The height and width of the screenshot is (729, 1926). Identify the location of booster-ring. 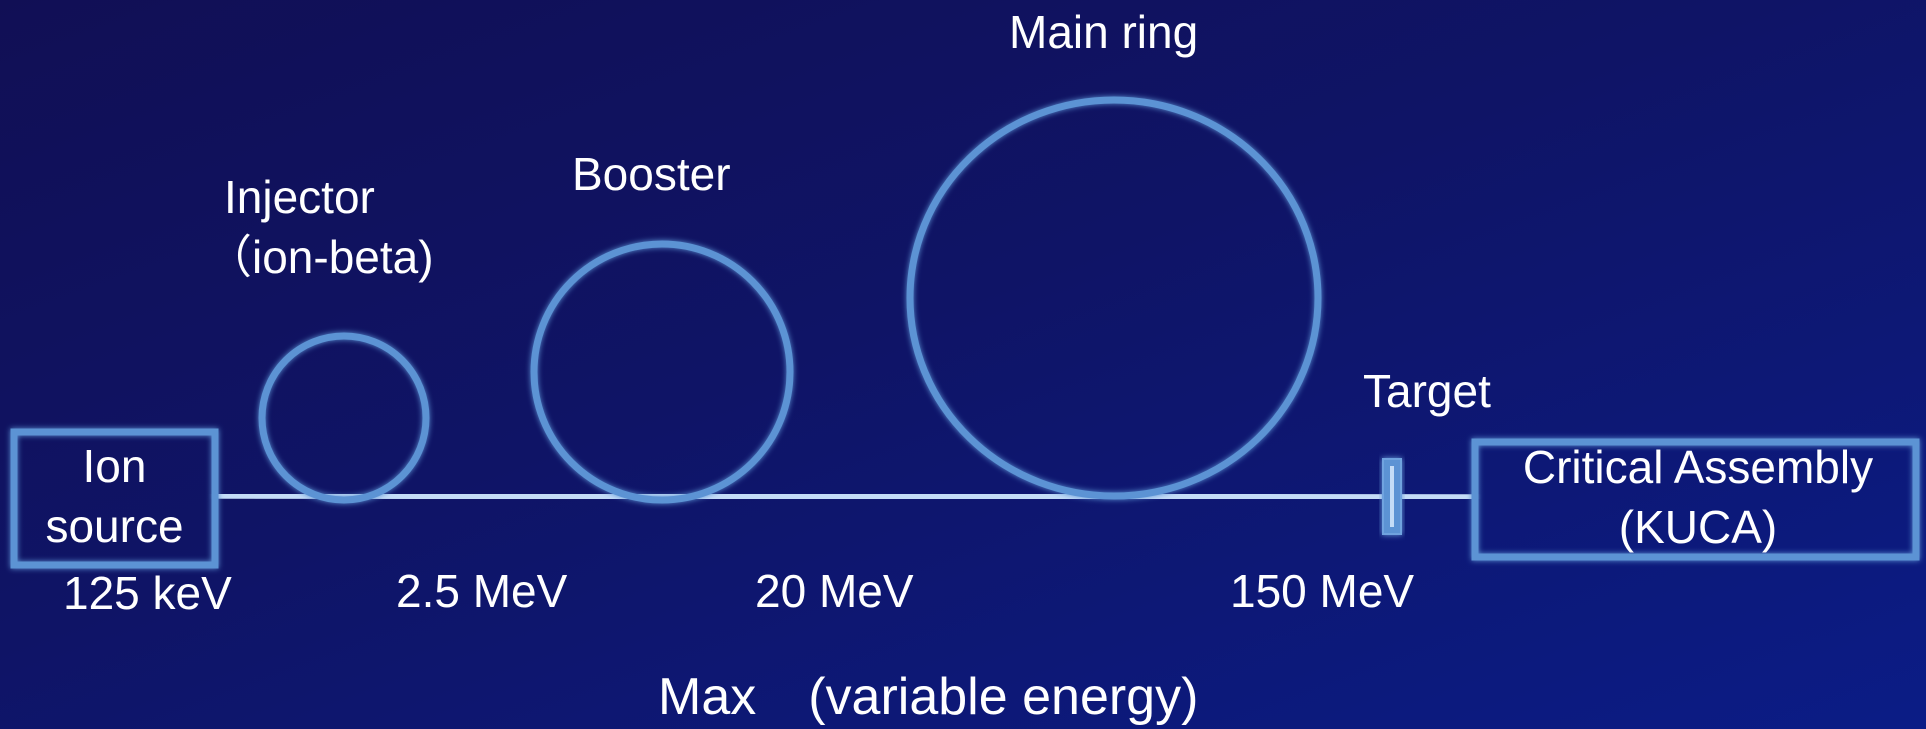
(662, 372).